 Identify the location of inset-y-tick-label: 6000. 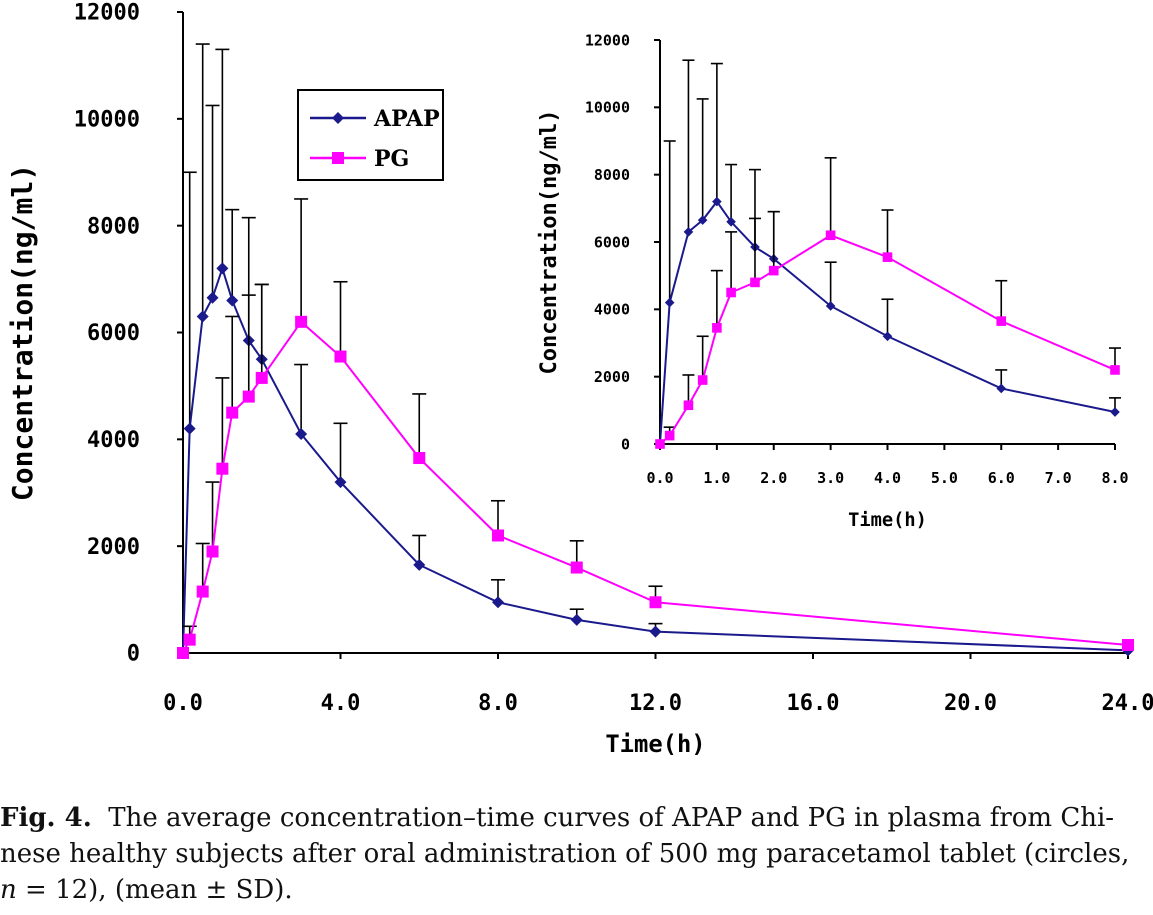
(612, 242).